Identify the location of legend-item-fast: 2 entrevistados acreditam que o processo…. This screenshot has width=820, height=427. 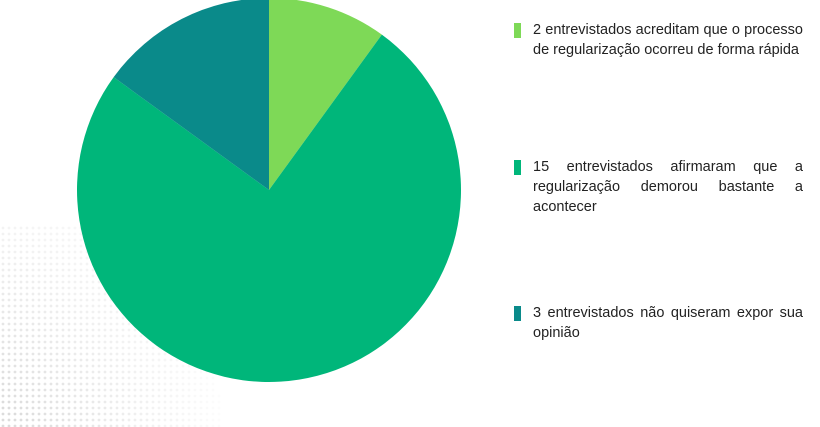
(664, 40).